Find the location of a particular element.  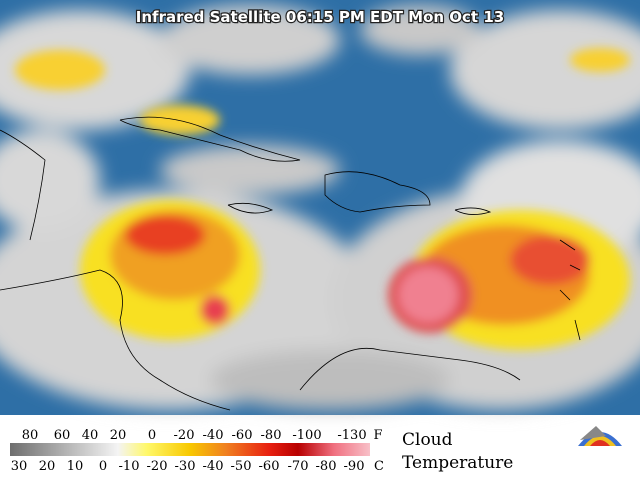

fahrenheit-label: -40 is located at coordinates (213, 435).